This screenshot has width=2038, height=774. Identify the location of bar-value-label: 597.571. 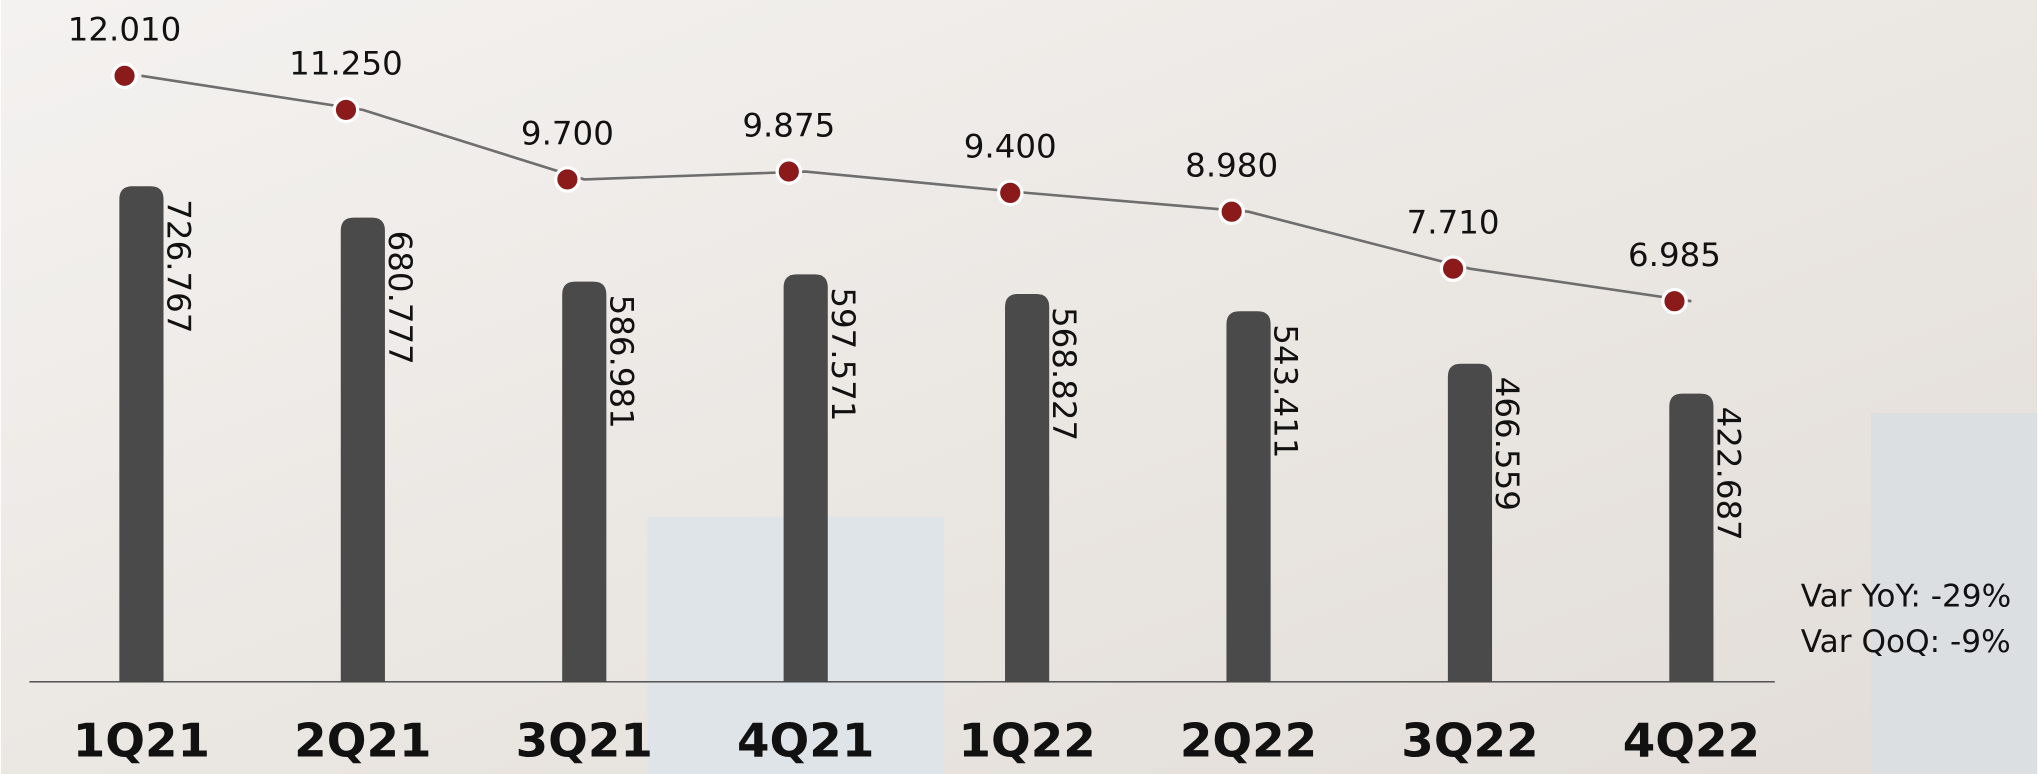
(843, 354).